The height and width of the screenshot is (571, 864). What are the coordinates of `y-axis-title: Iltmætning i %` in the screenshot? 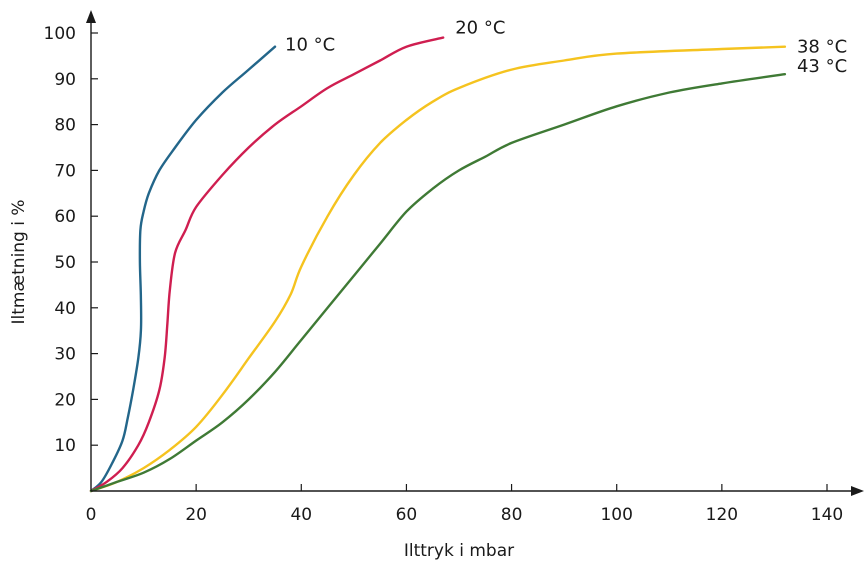 It's located at (19, 261).